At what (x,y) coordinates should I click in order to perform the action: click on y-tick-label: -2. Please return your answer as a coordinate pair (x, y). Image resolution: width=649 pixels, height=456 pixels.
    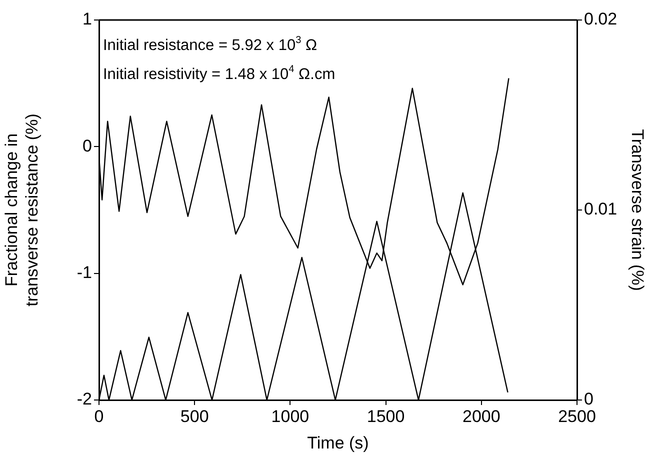
    Looking at the image, I should click on (84, 399).